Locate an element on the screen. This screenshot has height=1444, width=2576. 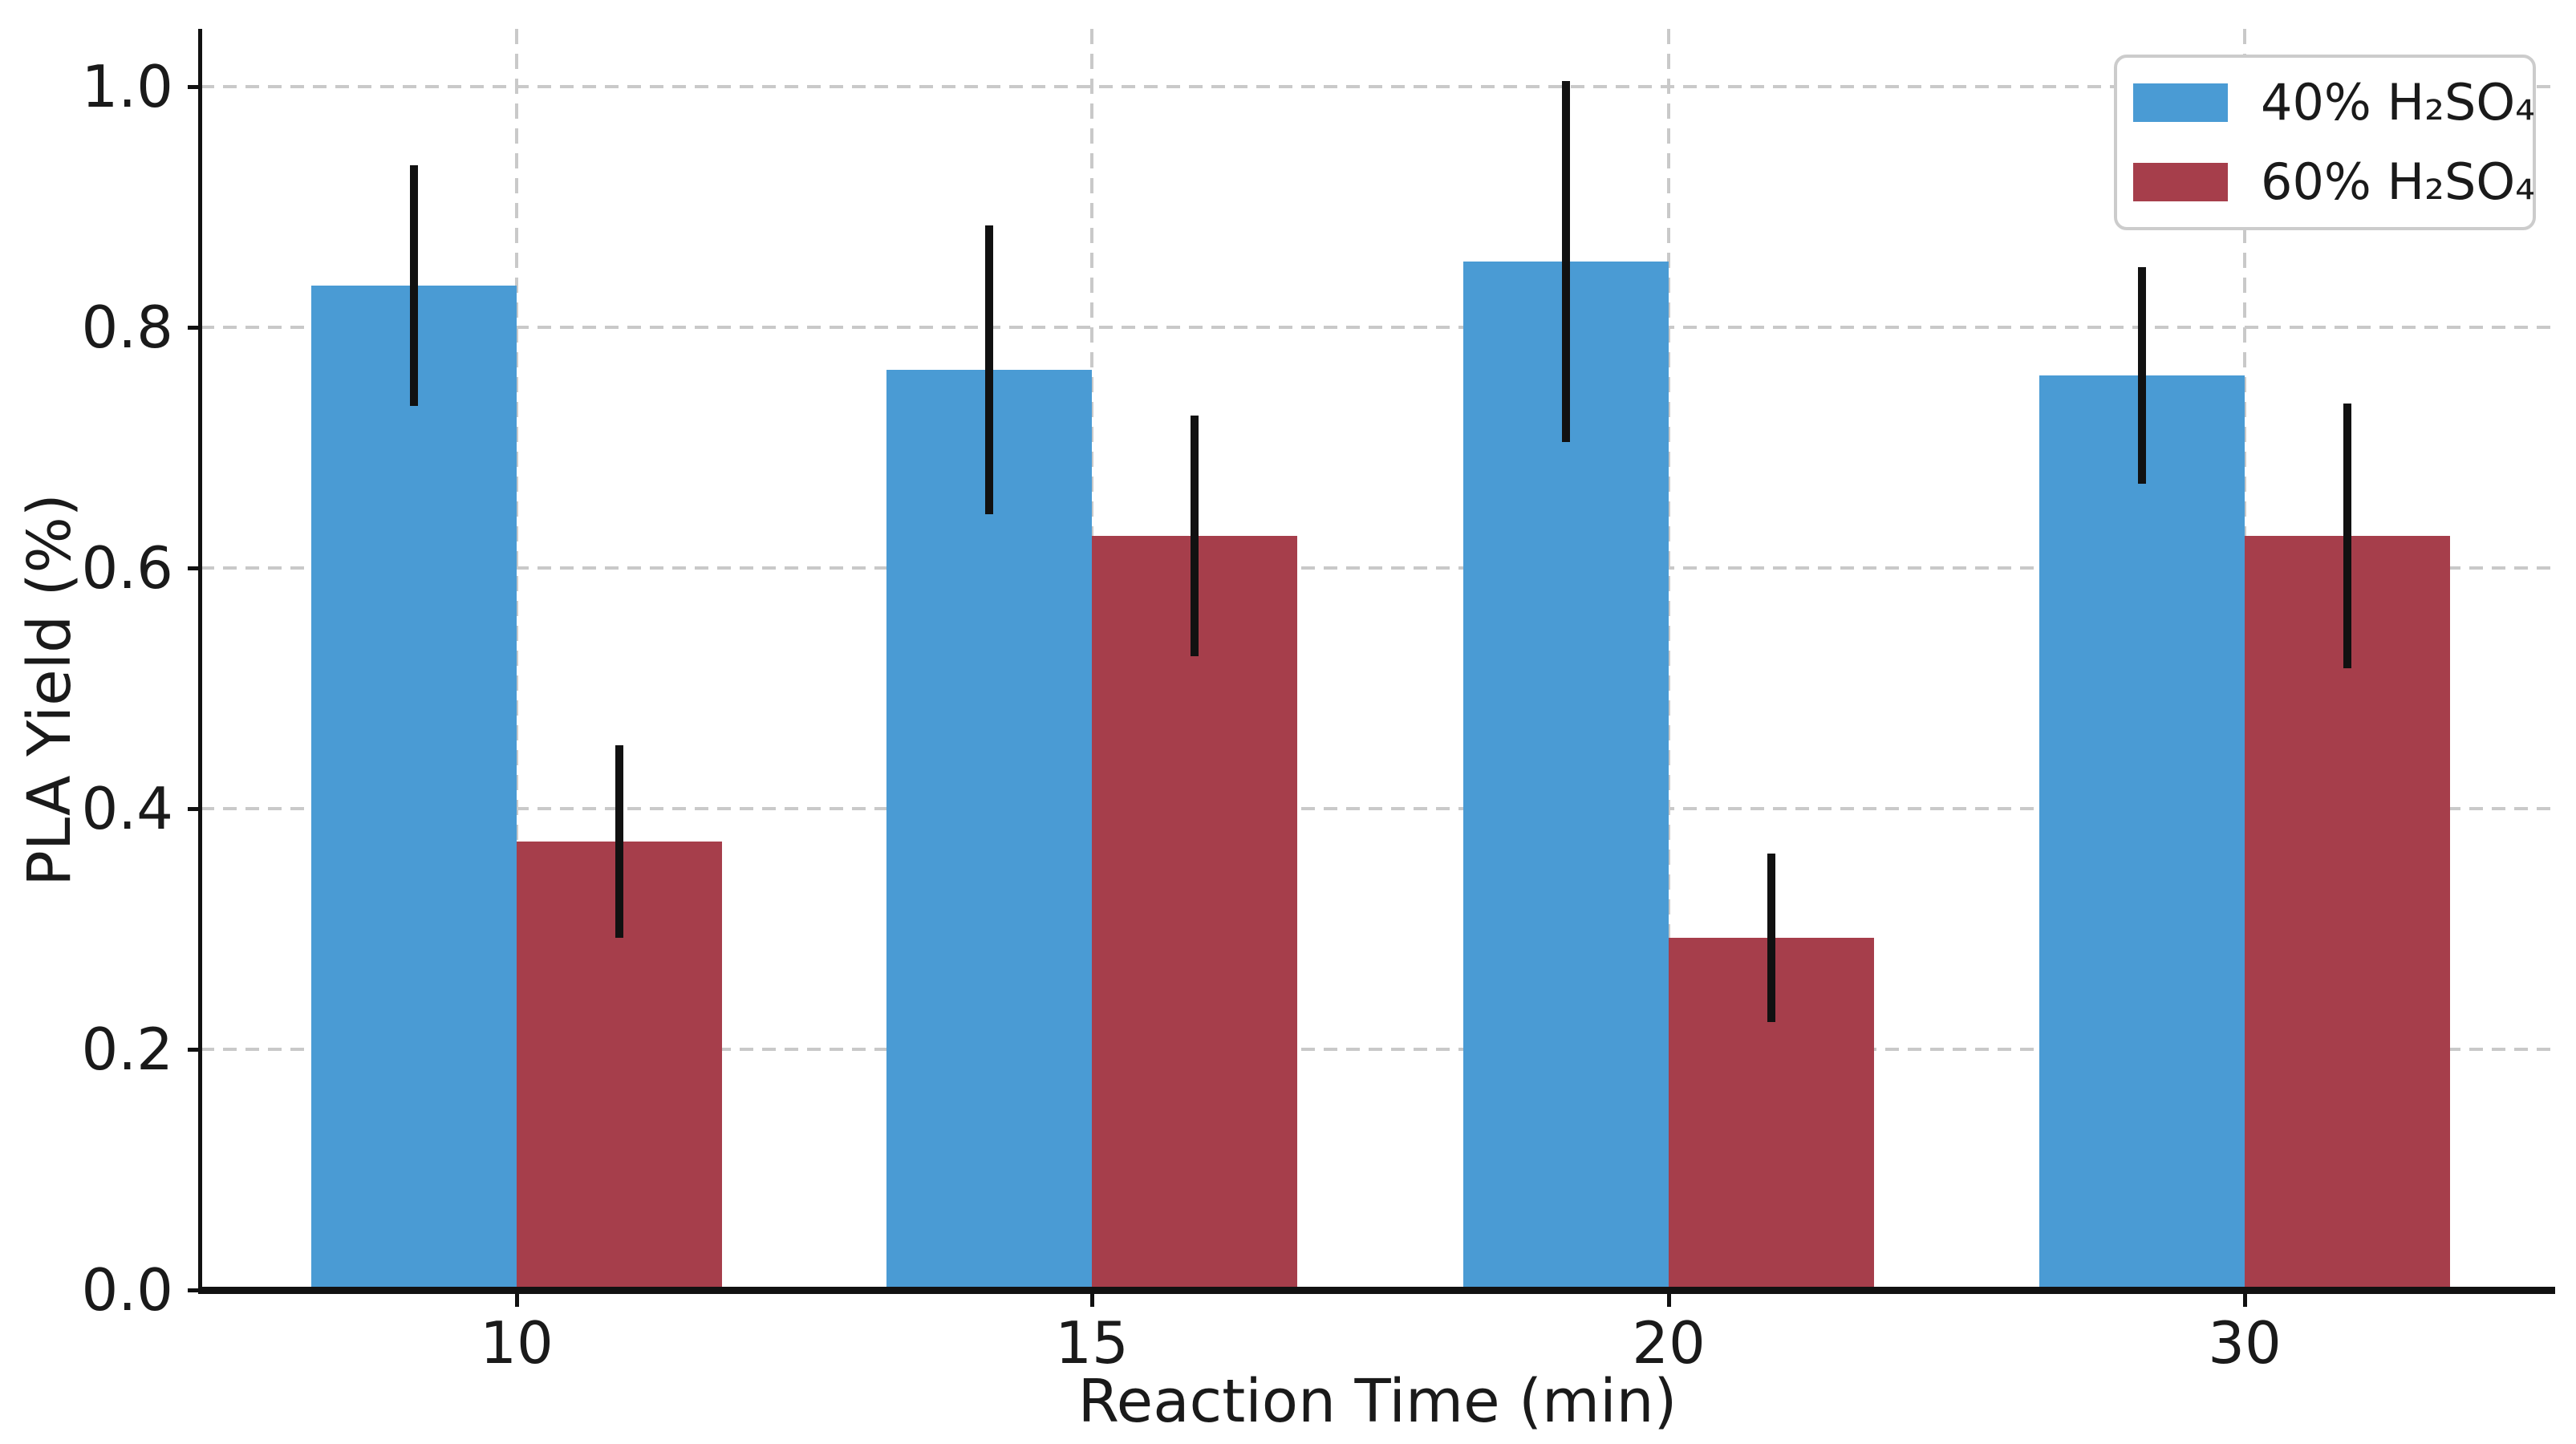
bar-60%-15min is located at coordinates (1194, 913).